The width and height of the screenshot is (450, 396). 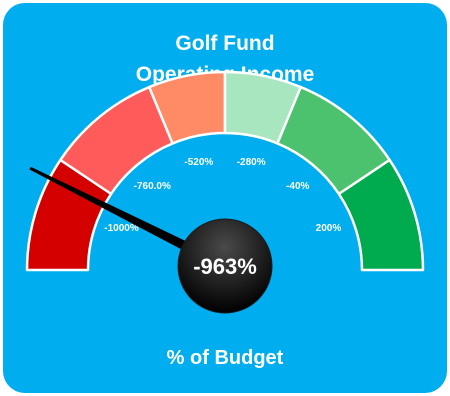 I want to click on gauge-hub, so click(x=225, y=266).